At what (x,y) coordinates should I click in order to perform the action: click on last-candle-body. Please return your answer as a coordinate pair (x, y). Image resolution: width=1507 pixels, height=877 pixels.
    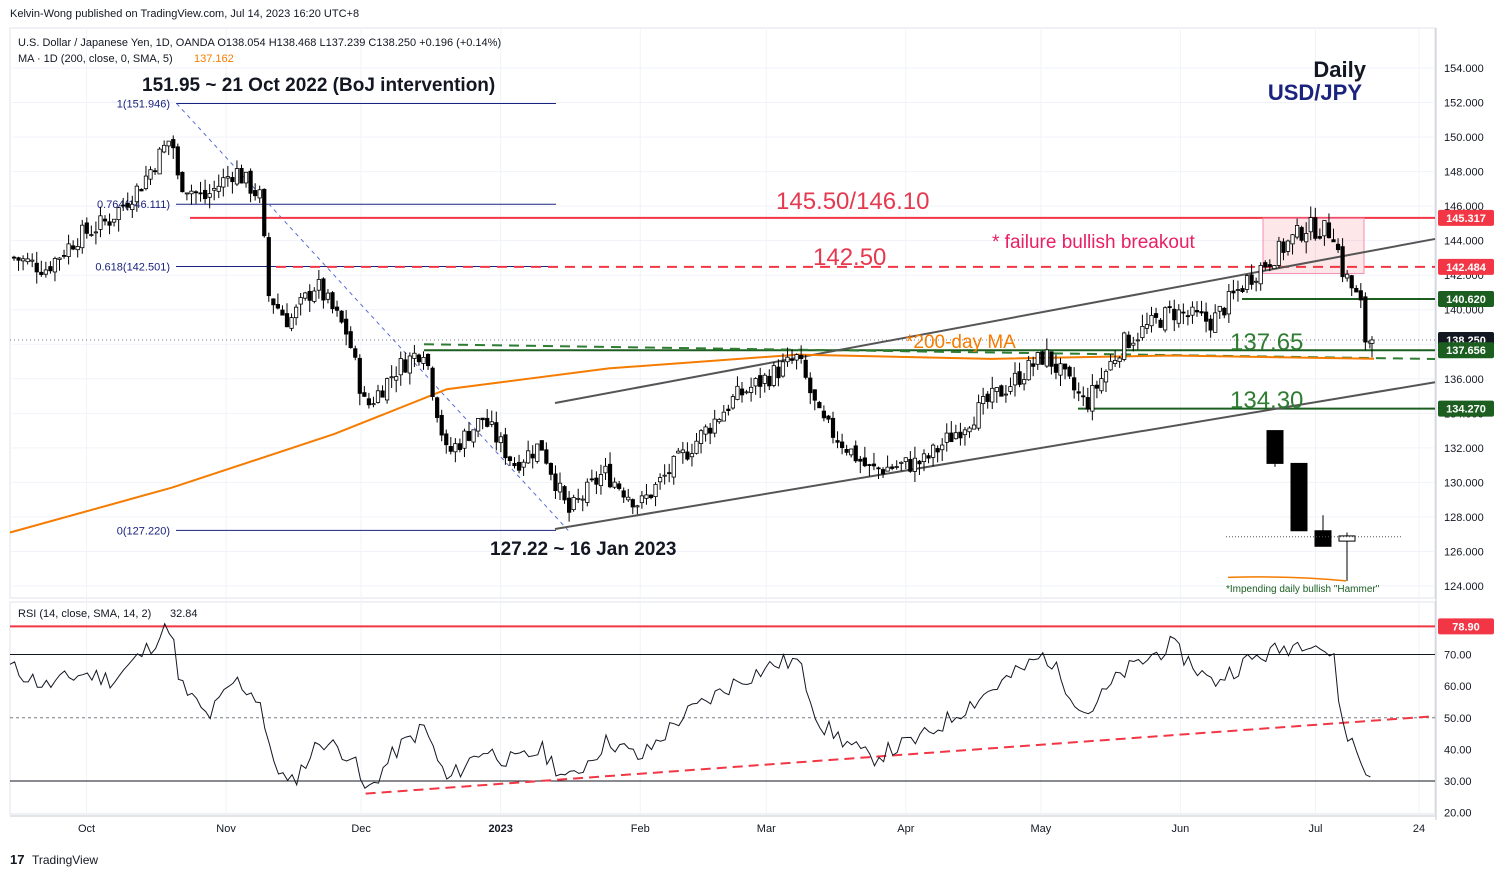
    Looking at the image, I should click on (1372, 341).